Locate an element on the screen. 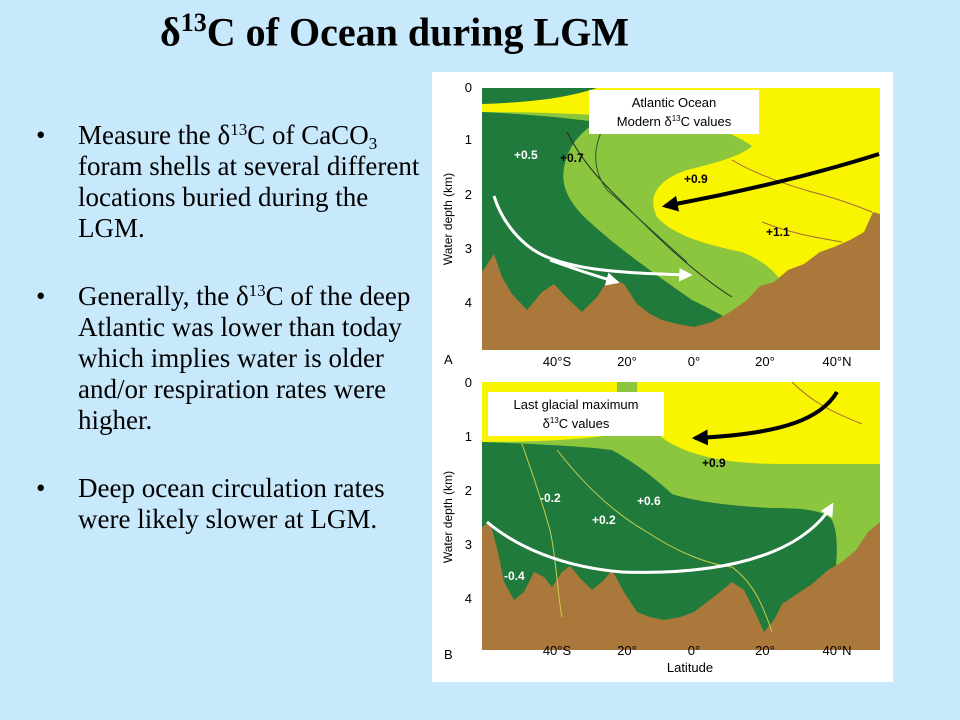 Image resolution: width=960 pixels, height=720 pixels. panel-a-label: +0.5 is located at coordinates (526, 155).